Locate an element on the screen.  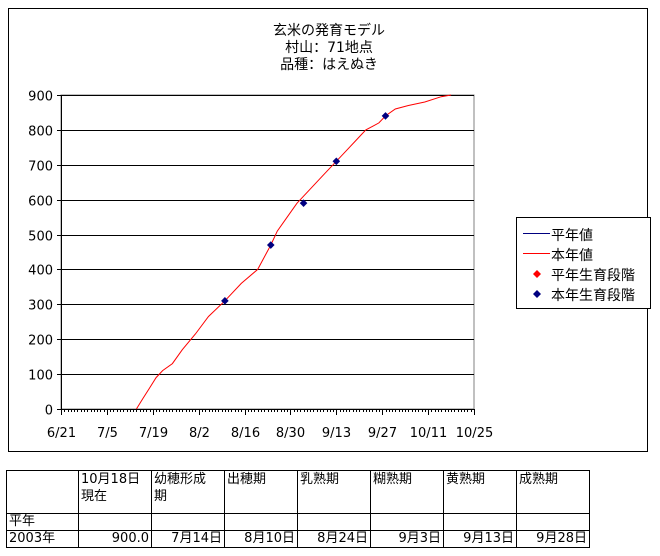
chart-title: 玄米の発育モデル is located at coordinates (329, 31).